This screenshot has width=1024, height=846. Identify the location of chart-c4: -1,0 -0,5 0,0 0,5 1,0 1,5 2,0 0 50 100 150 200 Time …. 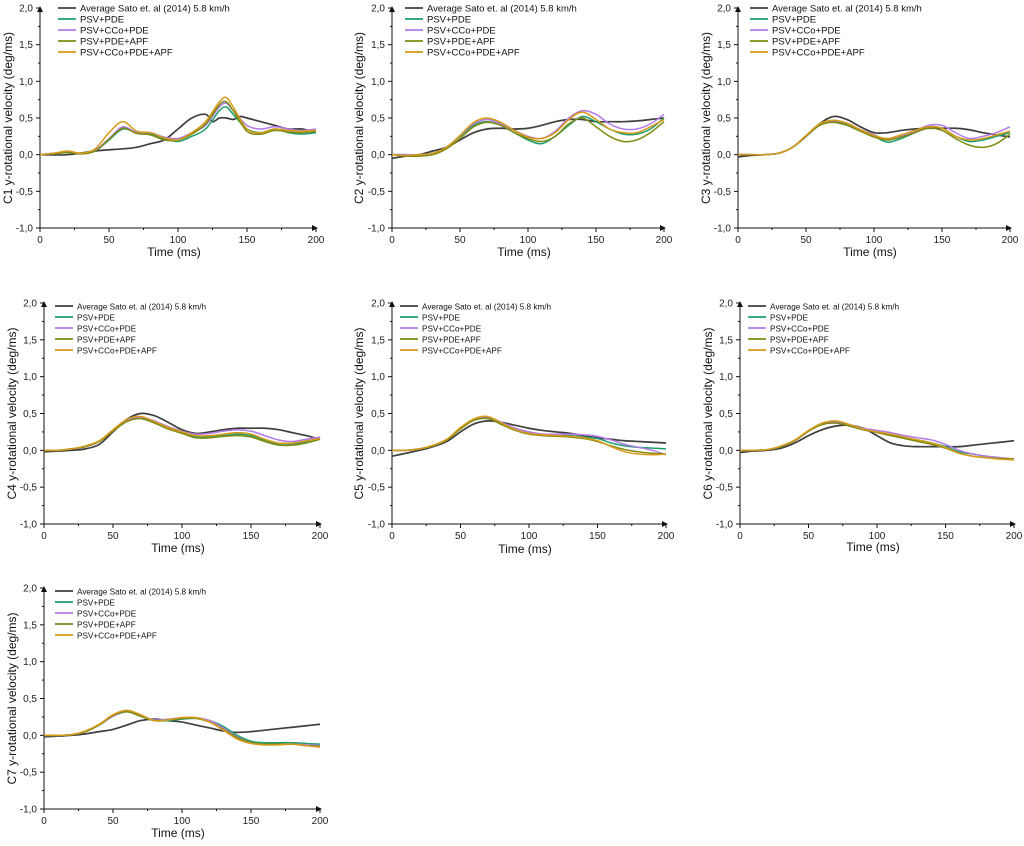
(167, 427).